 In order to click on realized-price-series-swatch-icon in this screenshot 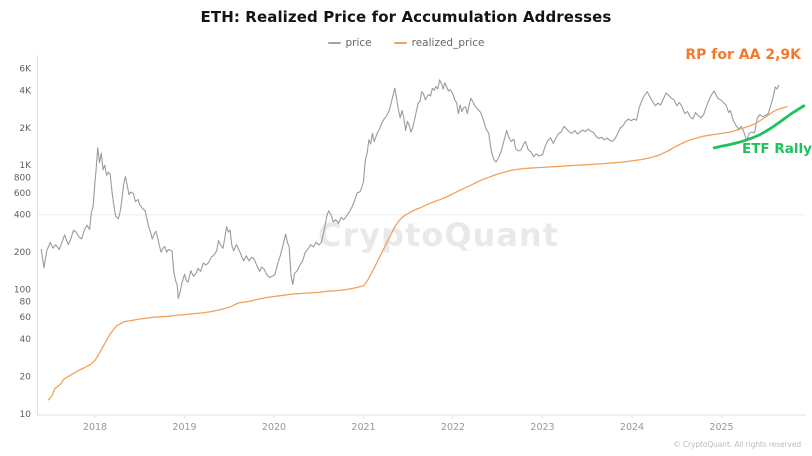, I will do `click(400, 43)`.